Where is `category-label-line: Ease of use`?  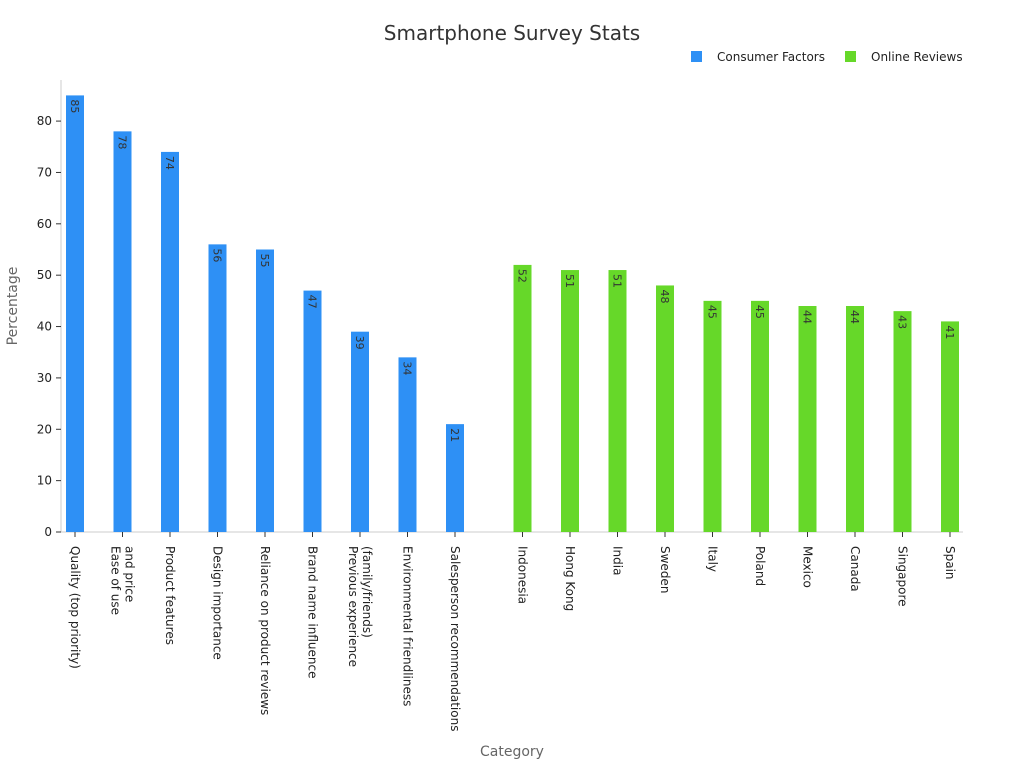
category-label-line: Ease of use is located at coordinates (116, 580).